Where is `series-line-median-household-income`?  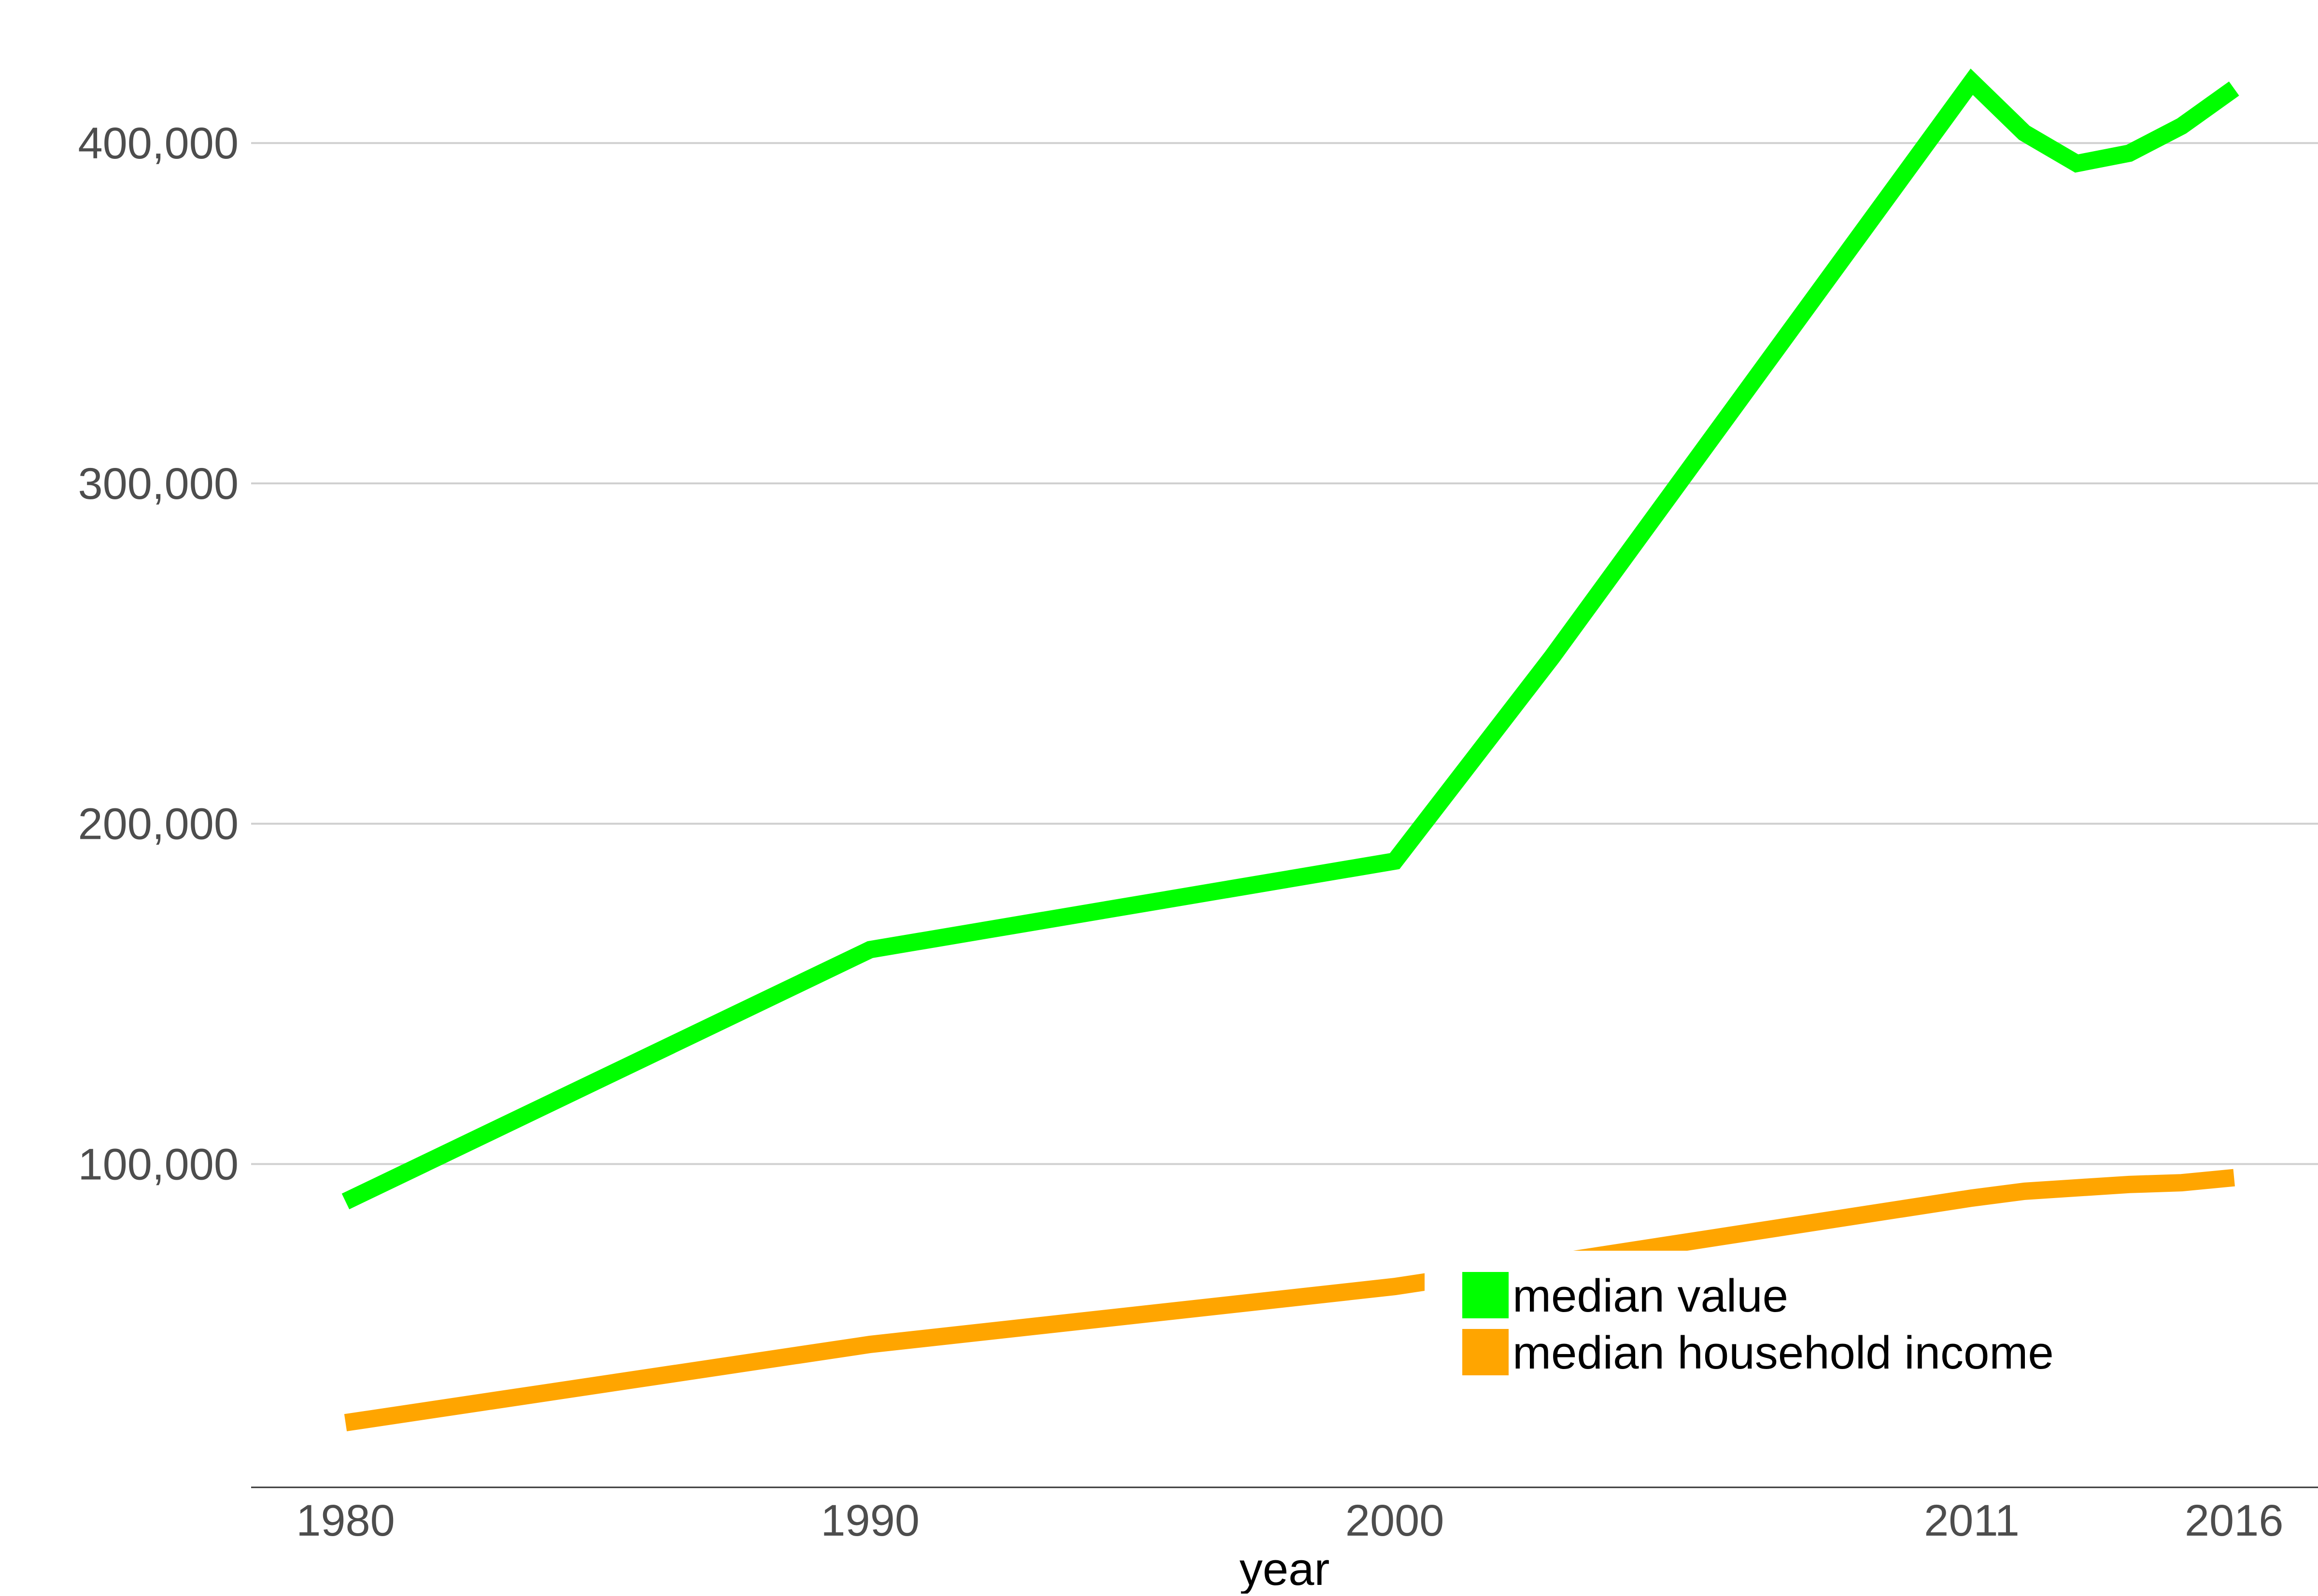 series-line-median-household-income is located at coordinates (1290, 1300).